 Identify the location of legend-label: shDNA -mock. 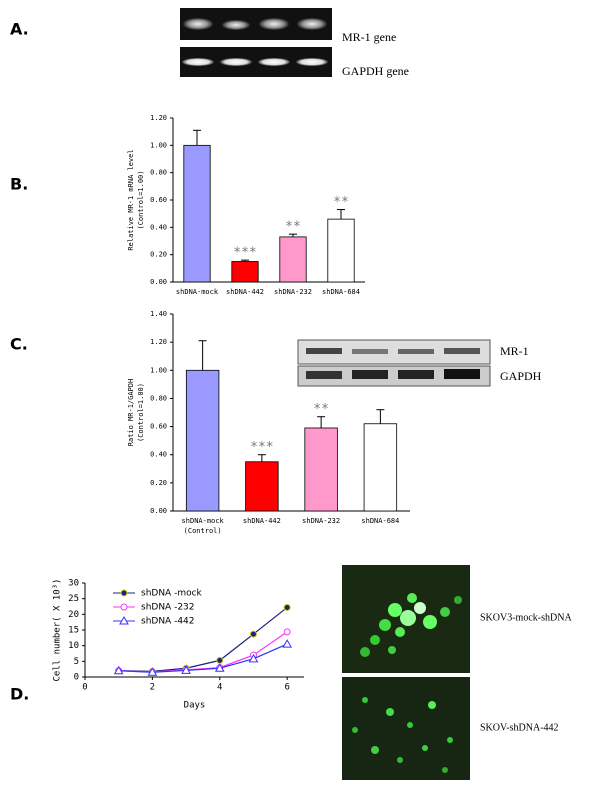
(172, 594).